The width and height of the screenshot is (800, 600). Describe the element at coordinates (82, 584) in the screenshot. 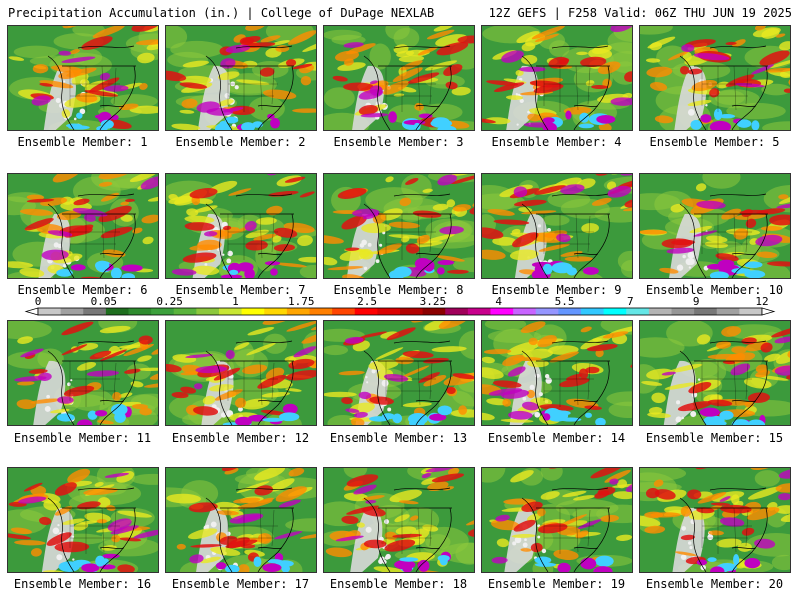

I see `member-label: Ensemble Member: 16` at that location.